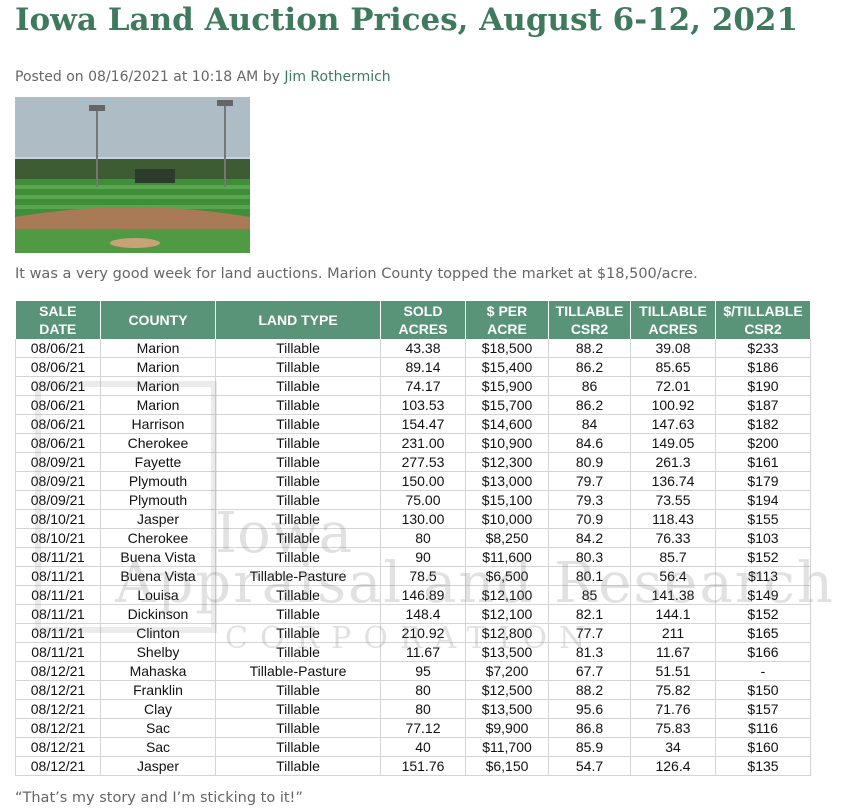 This screenshot has height=812, width=845. I want to click on table-cell: 85, so click(589, 595).